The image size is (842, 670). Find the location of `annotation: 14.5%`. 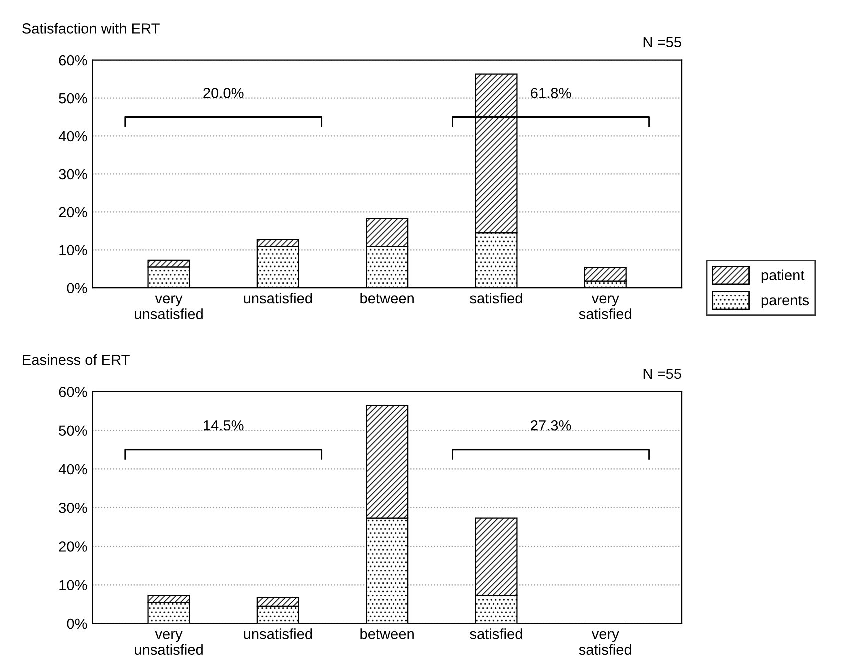

annotation: 14.5% is located at coordinates (224, 425).